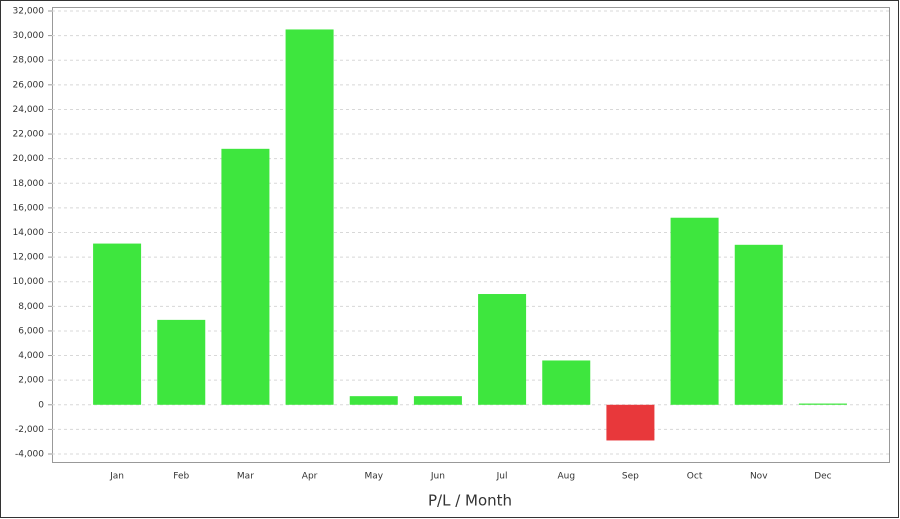 The width and height of the screenshot is (900, 519). I want to click on x-tick-label: Aug, so click(566, 477).